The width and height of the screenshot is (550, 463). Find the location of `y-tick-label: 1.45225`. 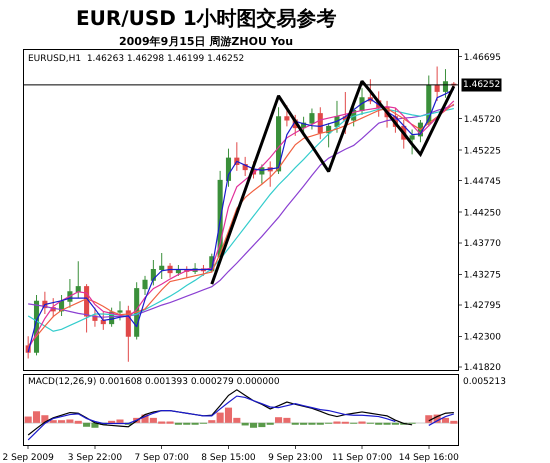

y-tick-label: 1.45225 is located at coordinates (483, 151).